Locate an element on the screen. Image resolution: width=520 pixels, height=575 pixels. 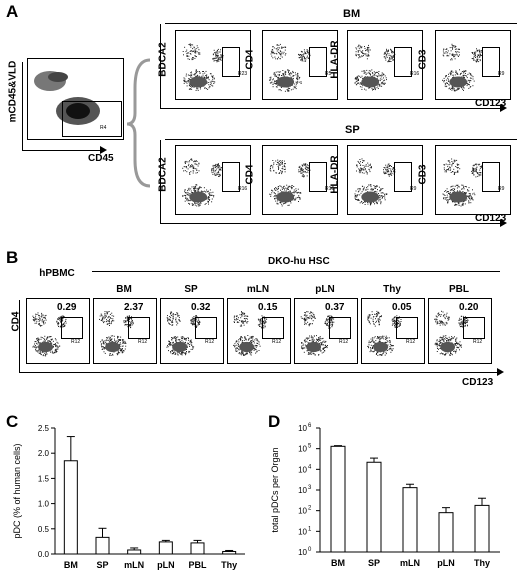
panel-b-header-6: PBL is located at coordinates (459, 289).